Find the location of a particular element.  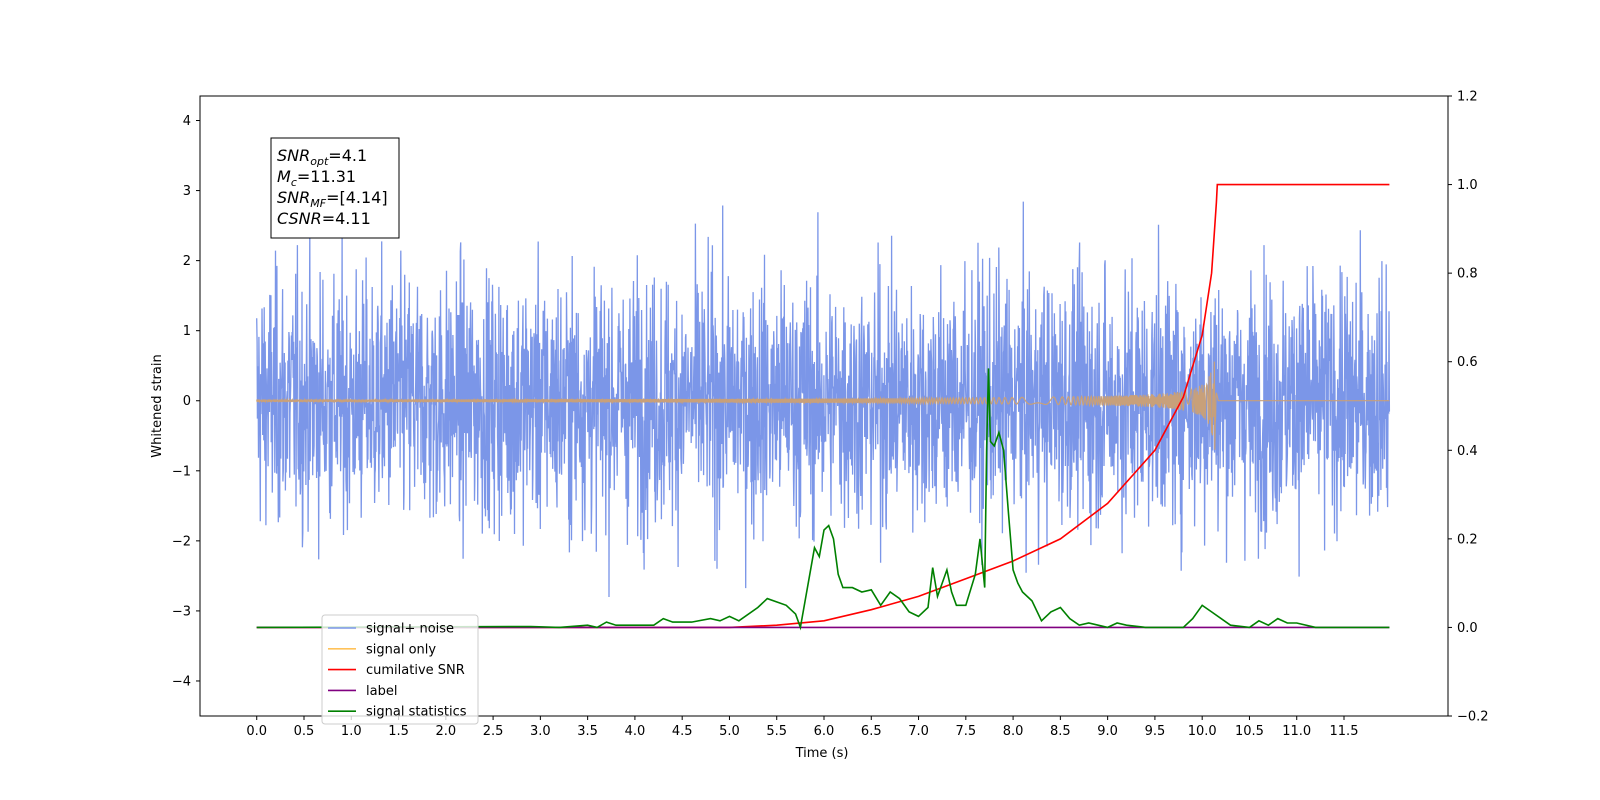

annotation-frame is located at coordinates (335, 188).